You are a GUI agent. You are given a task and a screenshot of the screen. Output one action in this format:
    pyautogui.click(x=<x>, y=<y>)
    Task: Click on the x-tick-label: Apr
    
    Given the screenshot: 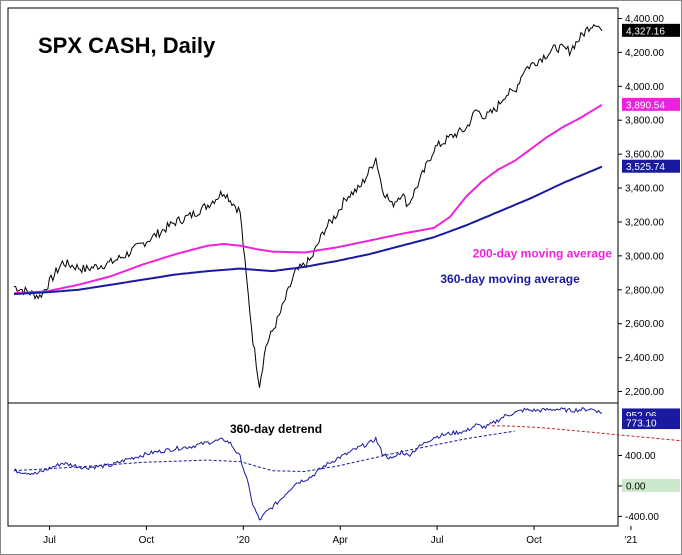 What is the action you would take?
    pyautogui.click(x=340, y=540)
    